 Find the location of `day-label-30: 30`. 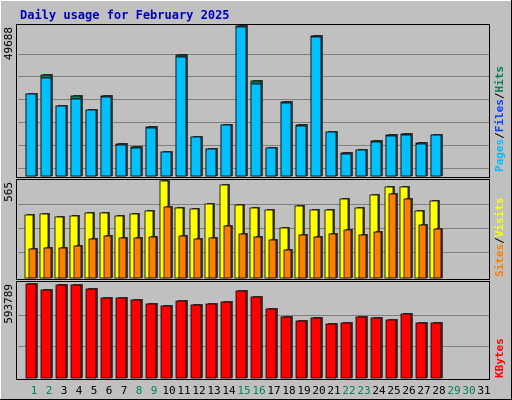

day-label-30: 30 is located at coordinates (468, 390).